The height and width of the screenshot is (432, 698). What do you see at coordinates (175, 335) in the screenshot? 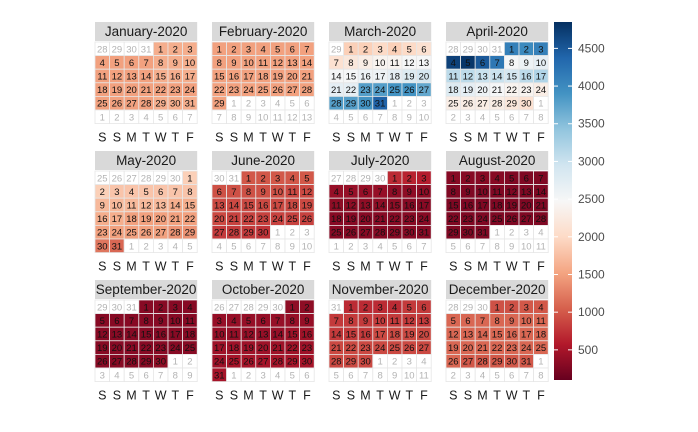
I see `day-number: 17` at bounding box center [175, 335].